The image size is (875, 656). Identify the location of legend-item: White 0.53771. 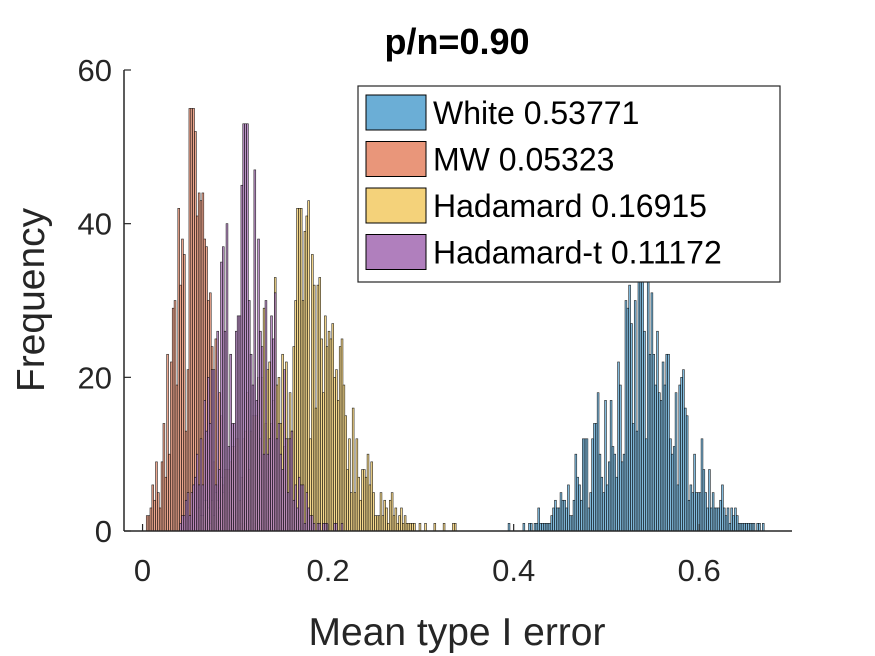
(502, 112).